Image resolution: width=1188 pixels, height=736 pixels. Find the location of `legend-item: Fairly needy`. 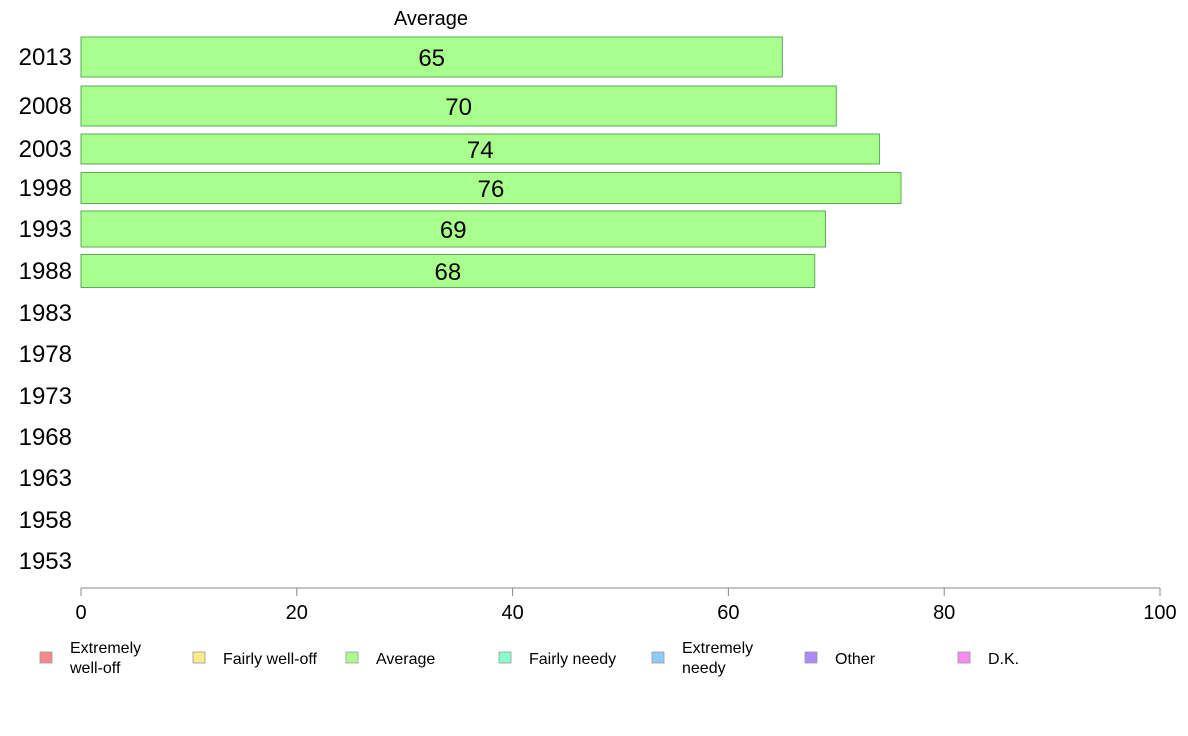

legend-item: Fairly needy is located at coordinates (557, 659).